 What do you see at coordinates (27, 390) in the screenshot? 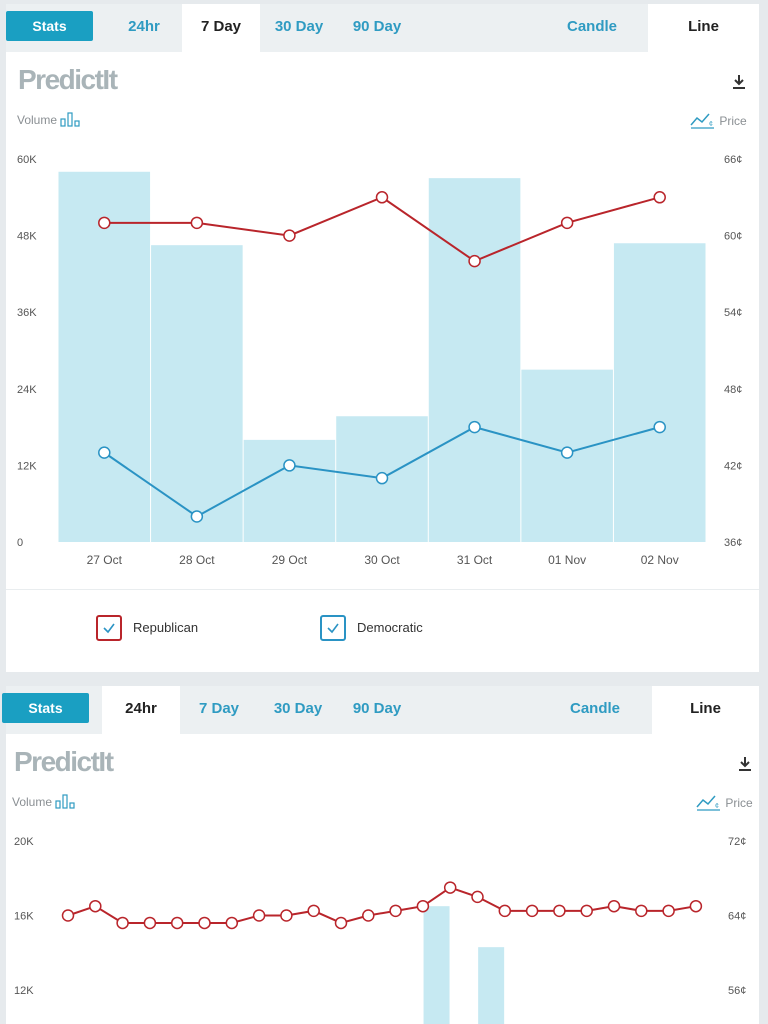
I see `y-left-tick-label: 24K` at bounding box center [27, 390].